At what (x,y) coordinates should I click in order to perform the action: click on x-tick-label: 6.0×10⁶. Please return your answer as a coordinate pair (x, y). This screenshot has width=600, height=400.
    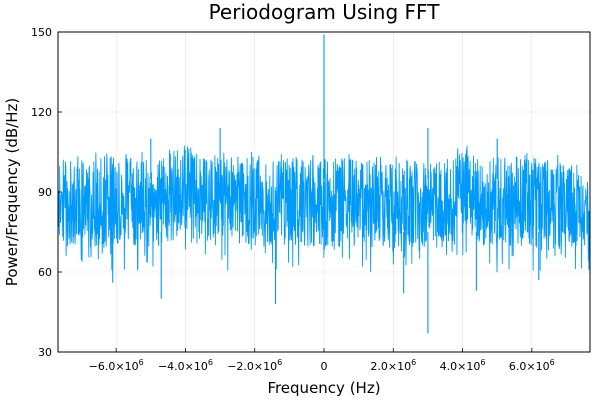
    Looking at the image, I should click on (532, 365).